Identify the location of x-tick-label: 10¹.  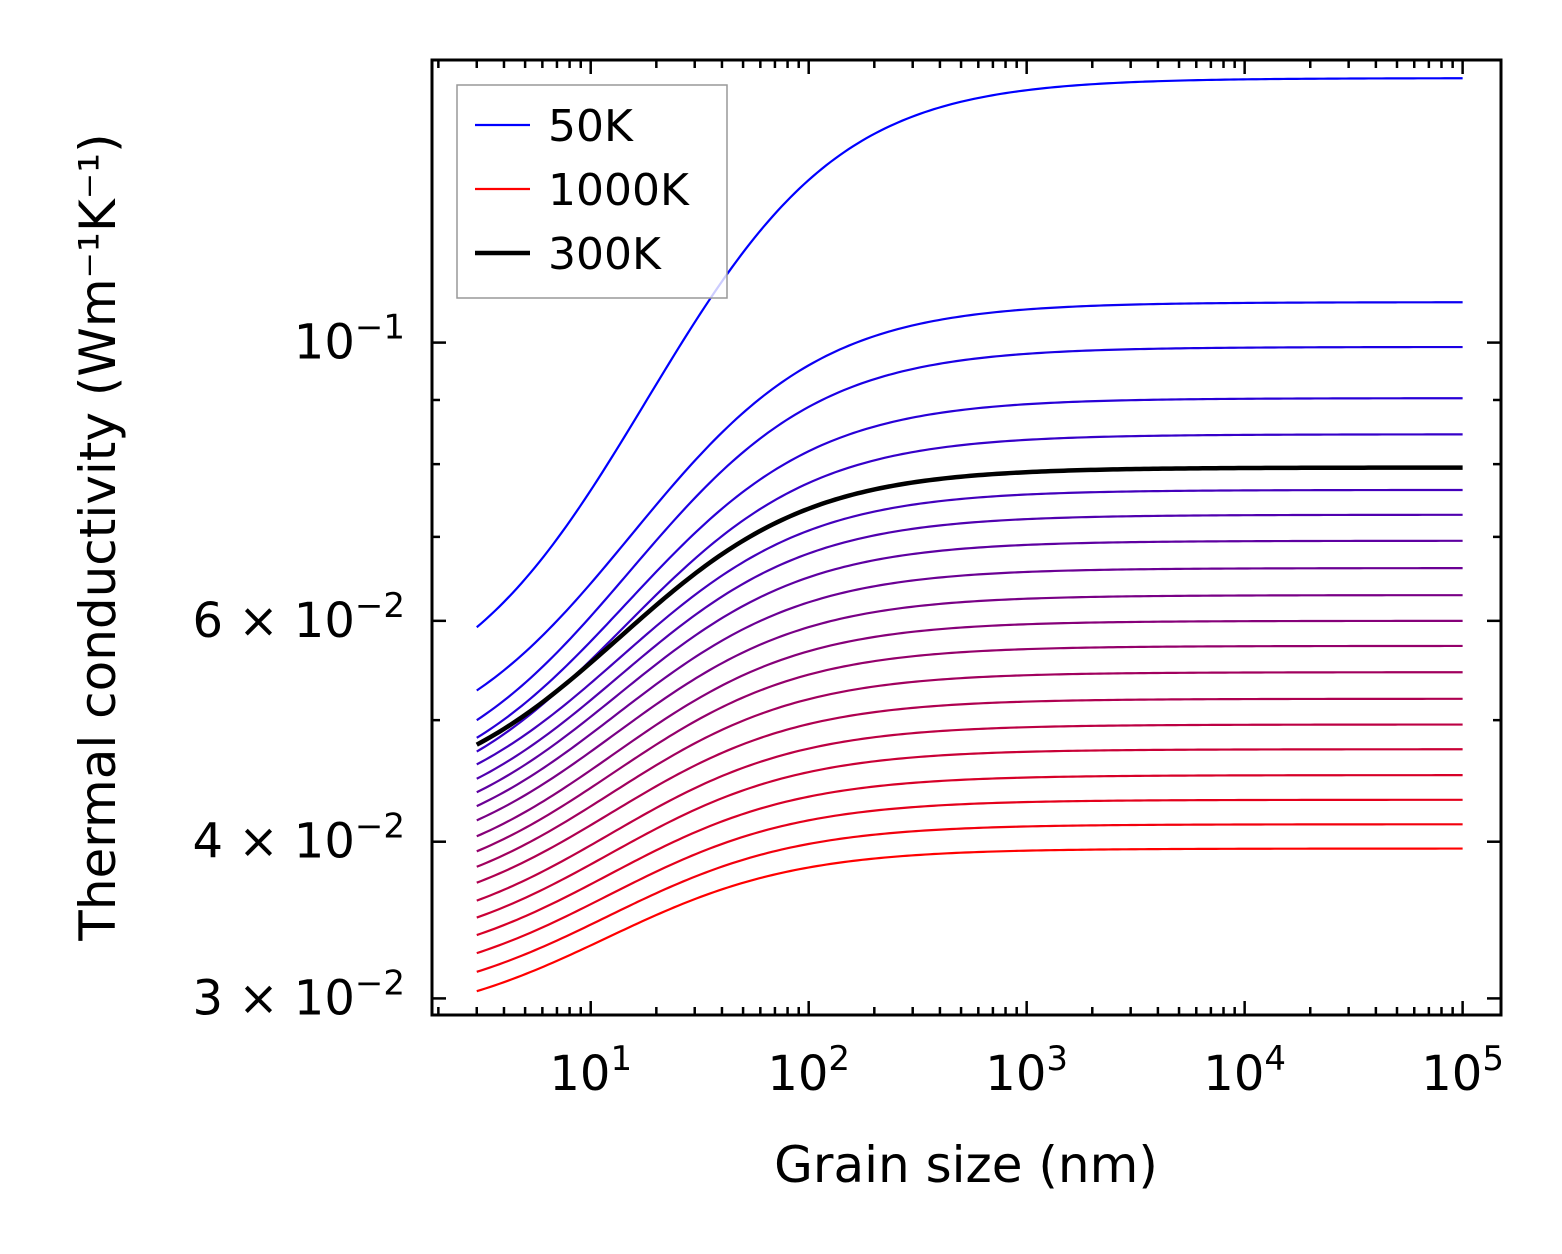
(590, 1070).